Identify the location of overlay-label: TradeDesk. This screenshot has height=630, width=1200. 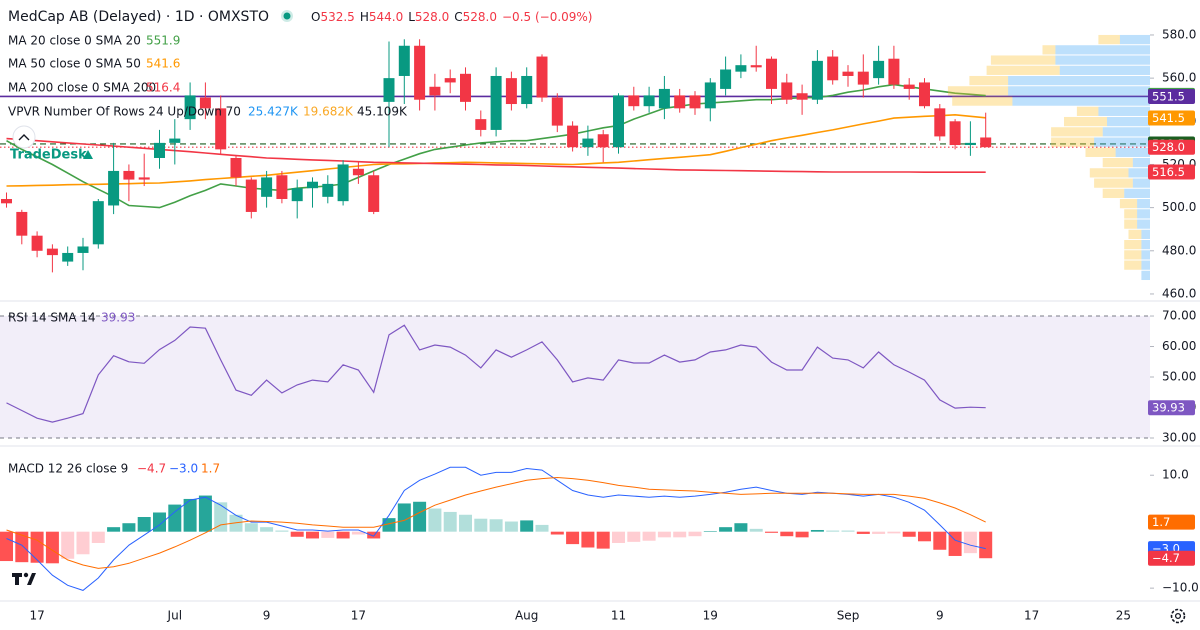
(48, 155).